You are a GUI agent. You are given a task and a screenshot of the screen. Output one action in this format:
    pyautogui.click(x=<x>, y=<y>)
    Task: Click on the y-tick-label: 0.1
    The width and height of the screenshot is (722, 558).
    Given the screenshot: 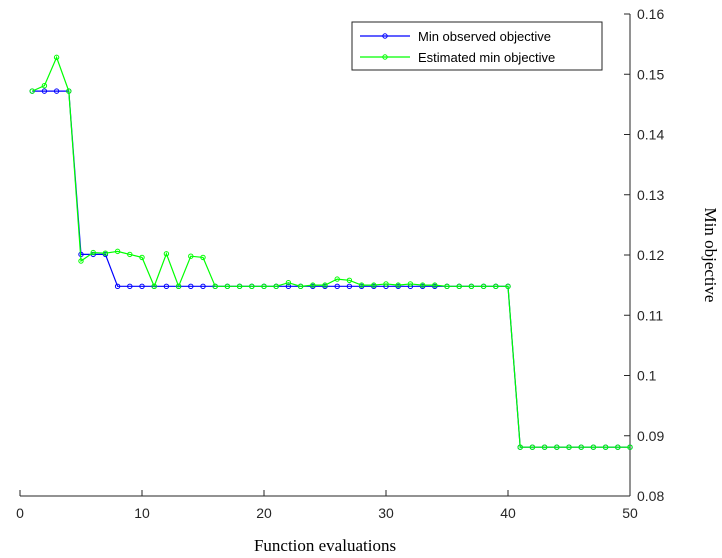 What is the action you would take?
    pyautogui.click(x=647, y=376)
    